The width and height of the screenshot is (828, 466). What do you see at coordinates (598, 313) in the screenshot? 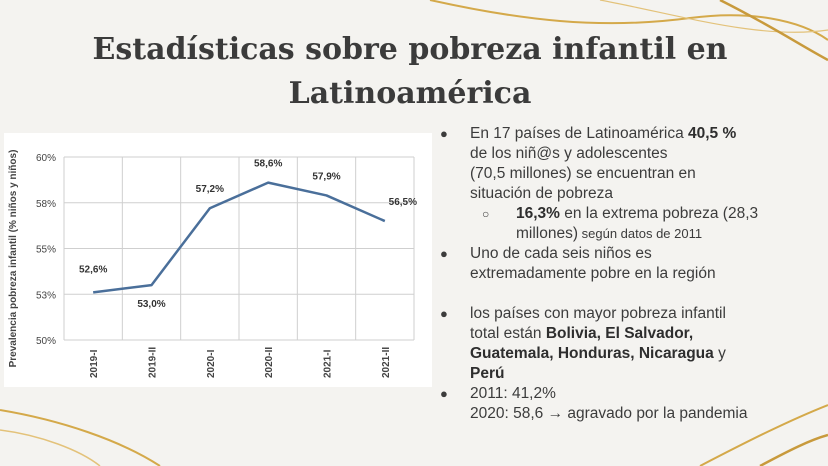
I see `bullet-text: los países con mayor pobreza infantil` at bounding box center [598, 313].